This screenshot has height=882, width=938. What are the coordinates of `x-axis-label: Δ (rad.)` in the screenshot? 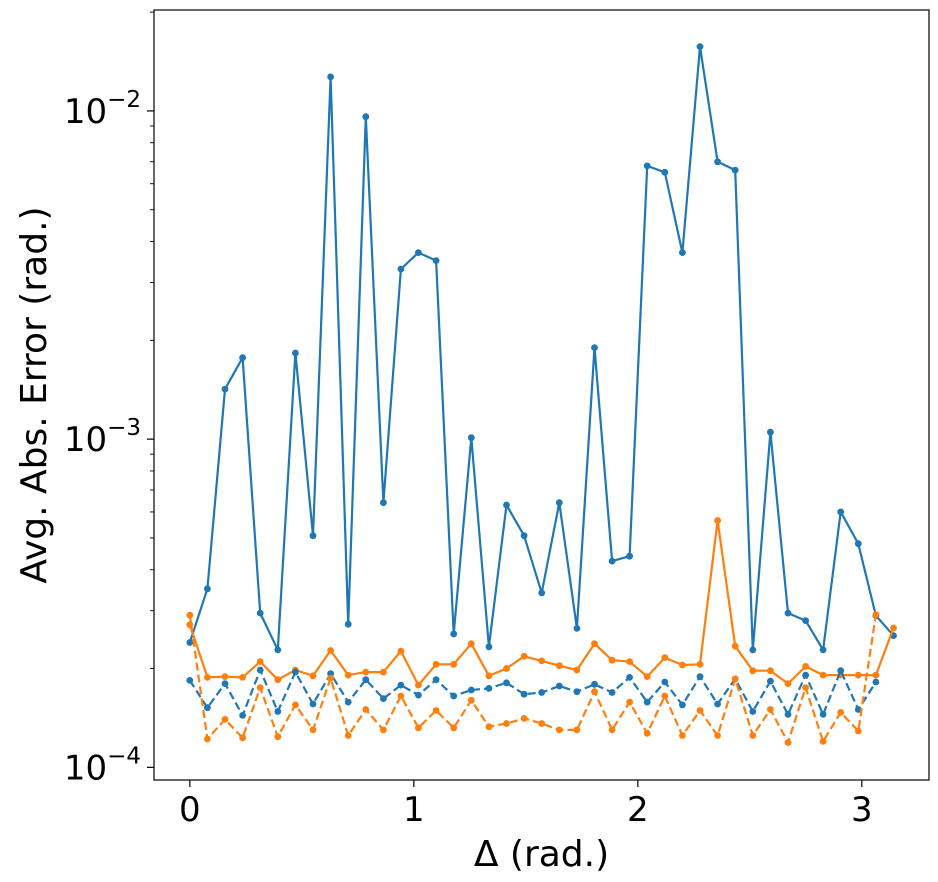 It's located at (541, 854).